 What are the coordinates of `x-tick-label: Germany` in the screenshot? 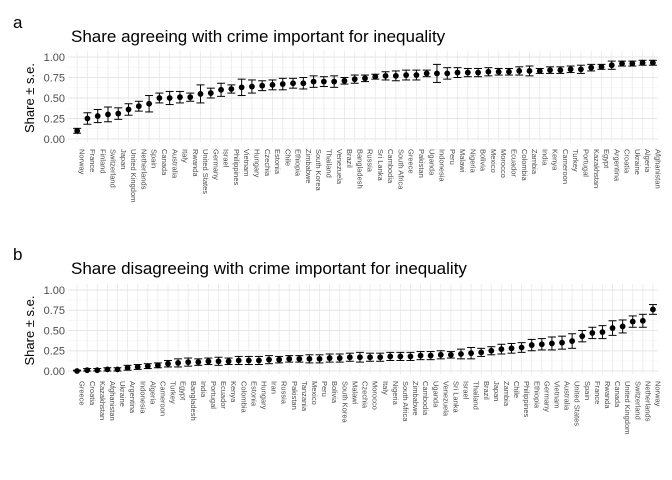 It's located at (215, 164).